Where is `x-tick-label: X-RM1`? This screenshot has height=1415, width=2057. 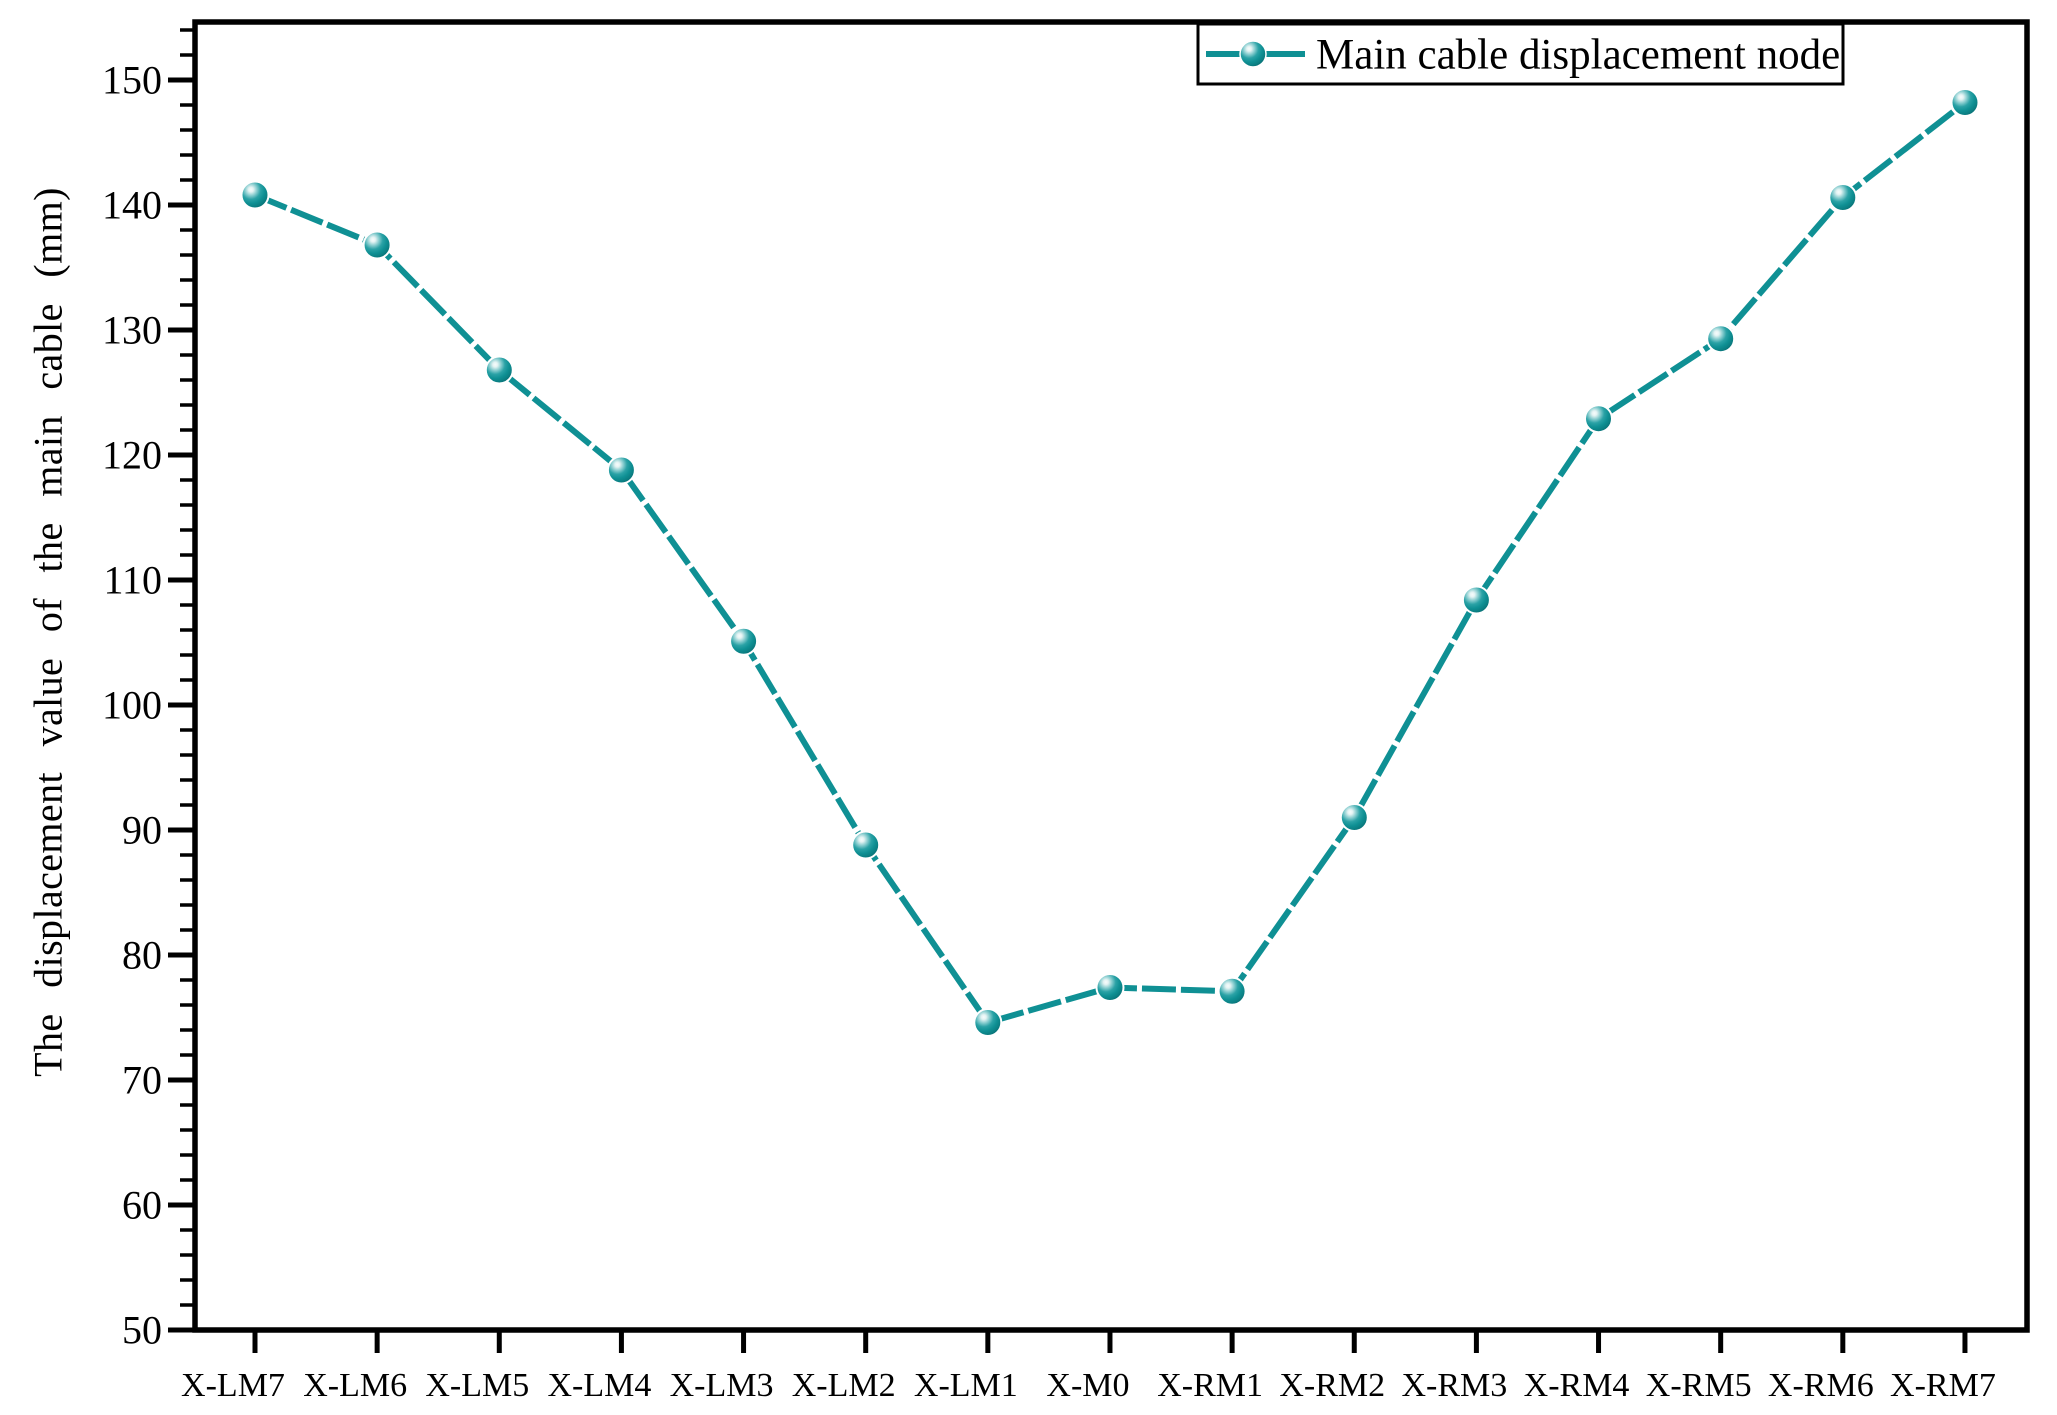 x-tick-label: X-RM1 is located at coordinates (1210, 1385).